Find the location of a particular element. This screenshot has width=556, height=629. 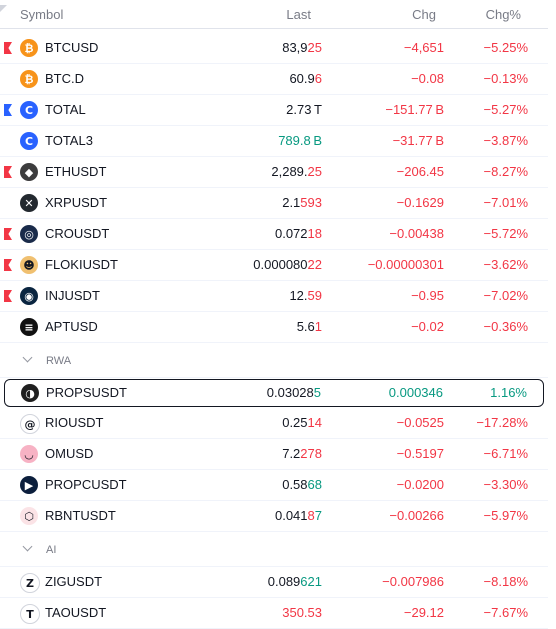

symbol-label: TAOUSDT is located at coordinates (76, 612).